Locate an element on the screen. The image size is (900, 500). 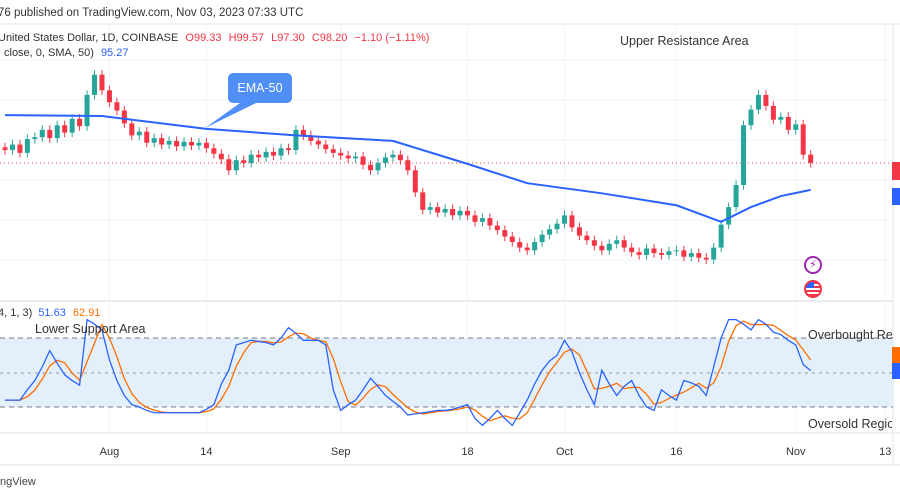
us-flag-icon is located at coordinates (813, 289).